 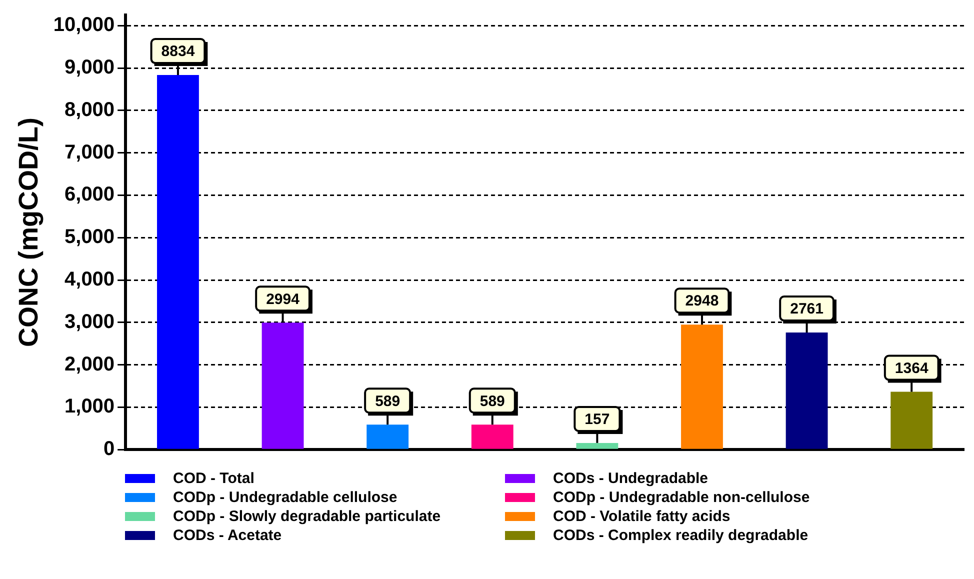 I want to click on data-label: 2994, so click(x=283, y=299).